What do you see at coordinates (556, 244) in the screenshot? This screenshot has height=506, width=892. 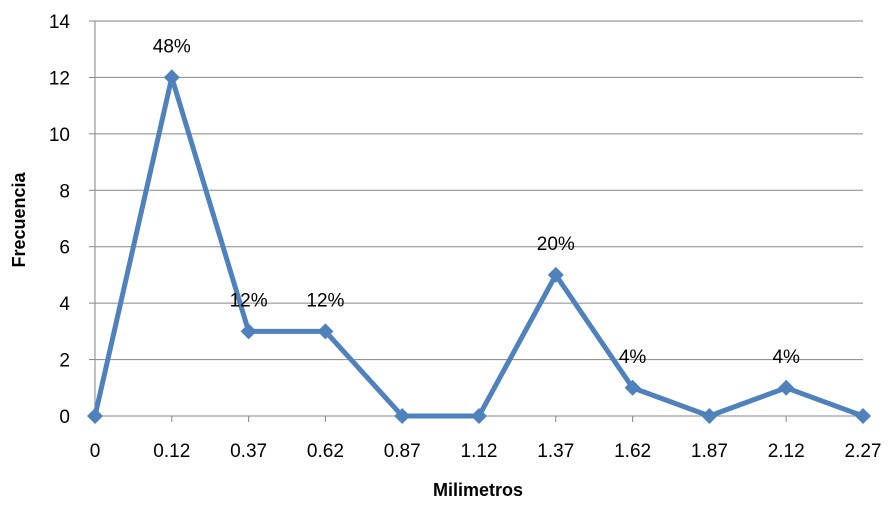 I see `data-label: 20%` at bounding box center [556, 244].